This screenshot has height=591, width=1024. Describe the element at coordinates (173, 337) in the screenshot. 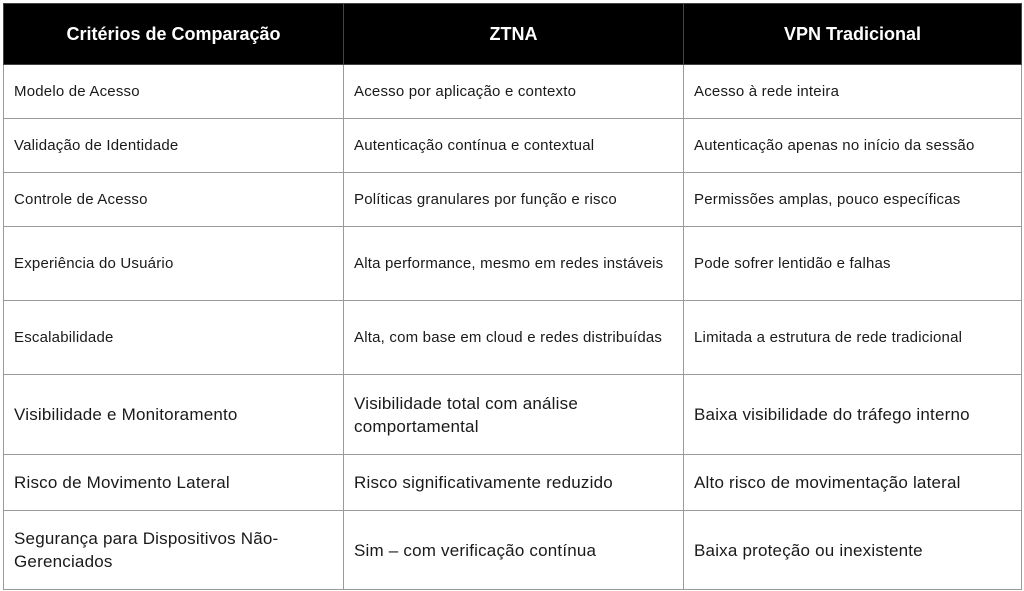

I see `table-cell: Escalabilidade` at that location.